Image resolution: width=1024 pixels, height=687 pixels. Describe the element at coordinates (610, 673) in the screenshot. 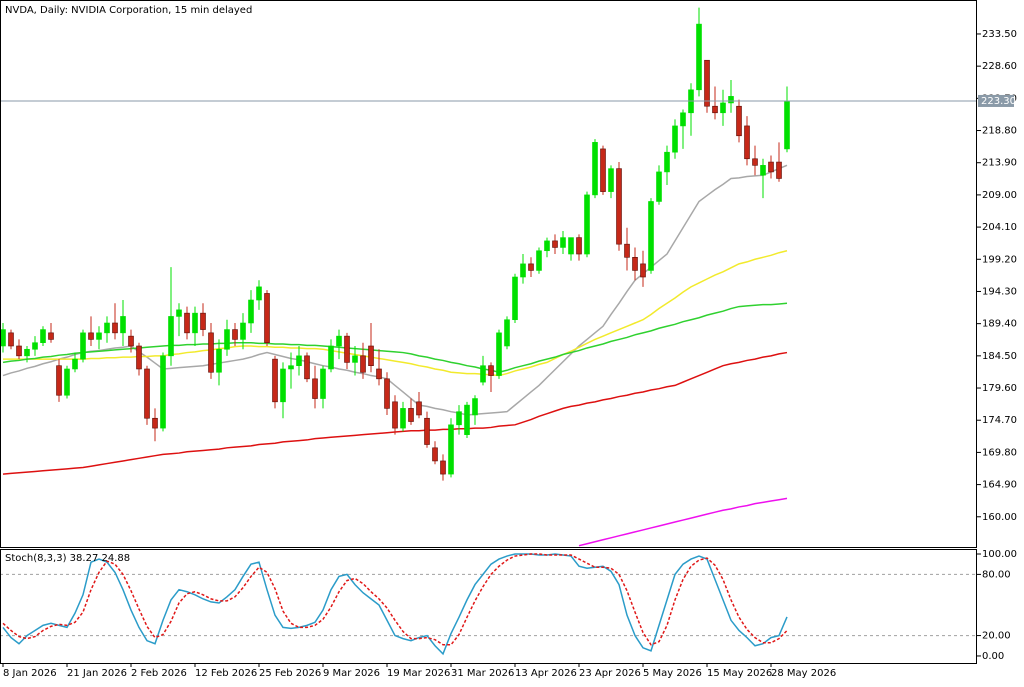

I see `x-tick-label: 23 Apr 2026` at that location.